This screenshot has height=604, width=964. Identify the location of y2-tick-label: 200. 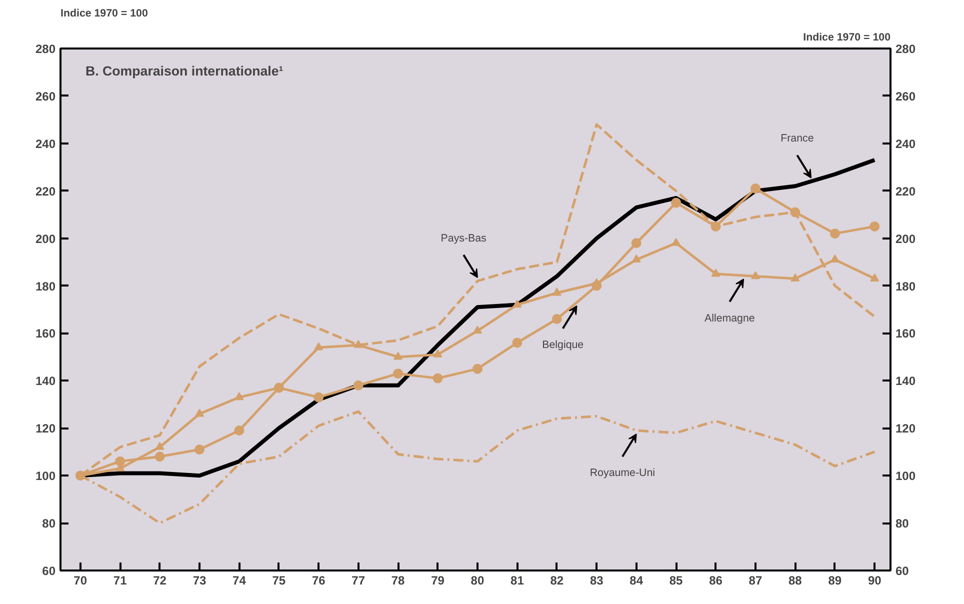
(906, 239).